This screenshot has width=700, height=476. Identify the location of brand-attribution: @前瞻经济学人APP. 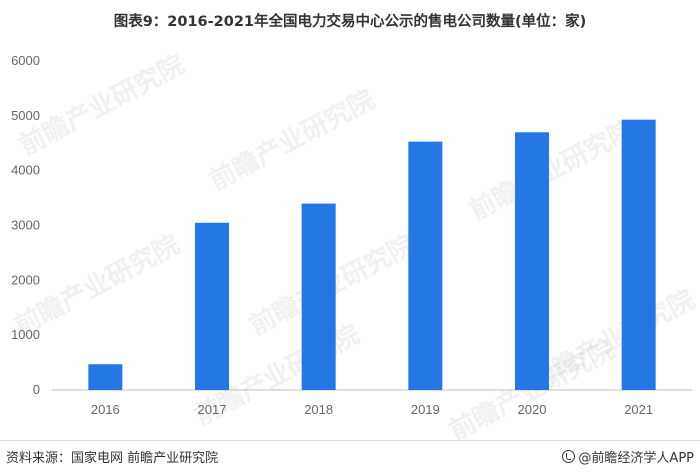
(628, 456).